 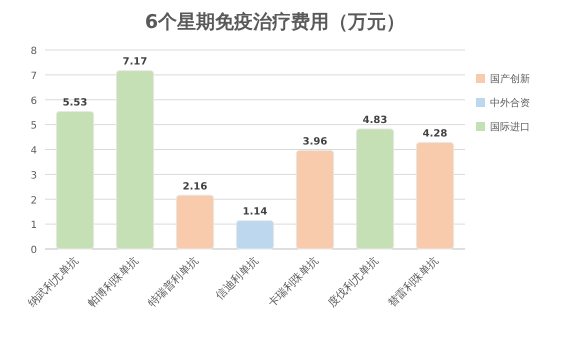 What do you see at coordinates (33, 151) in the screenshot?
I see `y-tick-label: 4` at bounding box center [33, 151].